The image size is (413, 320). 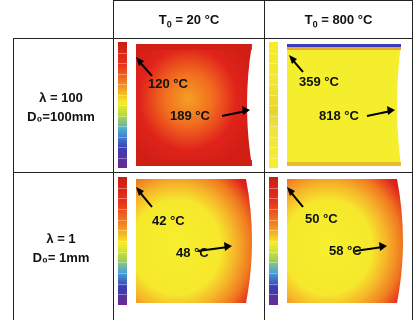 What do you see at coordinates (192, 252) in the screenshot?
I see `temperature-label-center: 48 °C` at bounding box center [192, 252].